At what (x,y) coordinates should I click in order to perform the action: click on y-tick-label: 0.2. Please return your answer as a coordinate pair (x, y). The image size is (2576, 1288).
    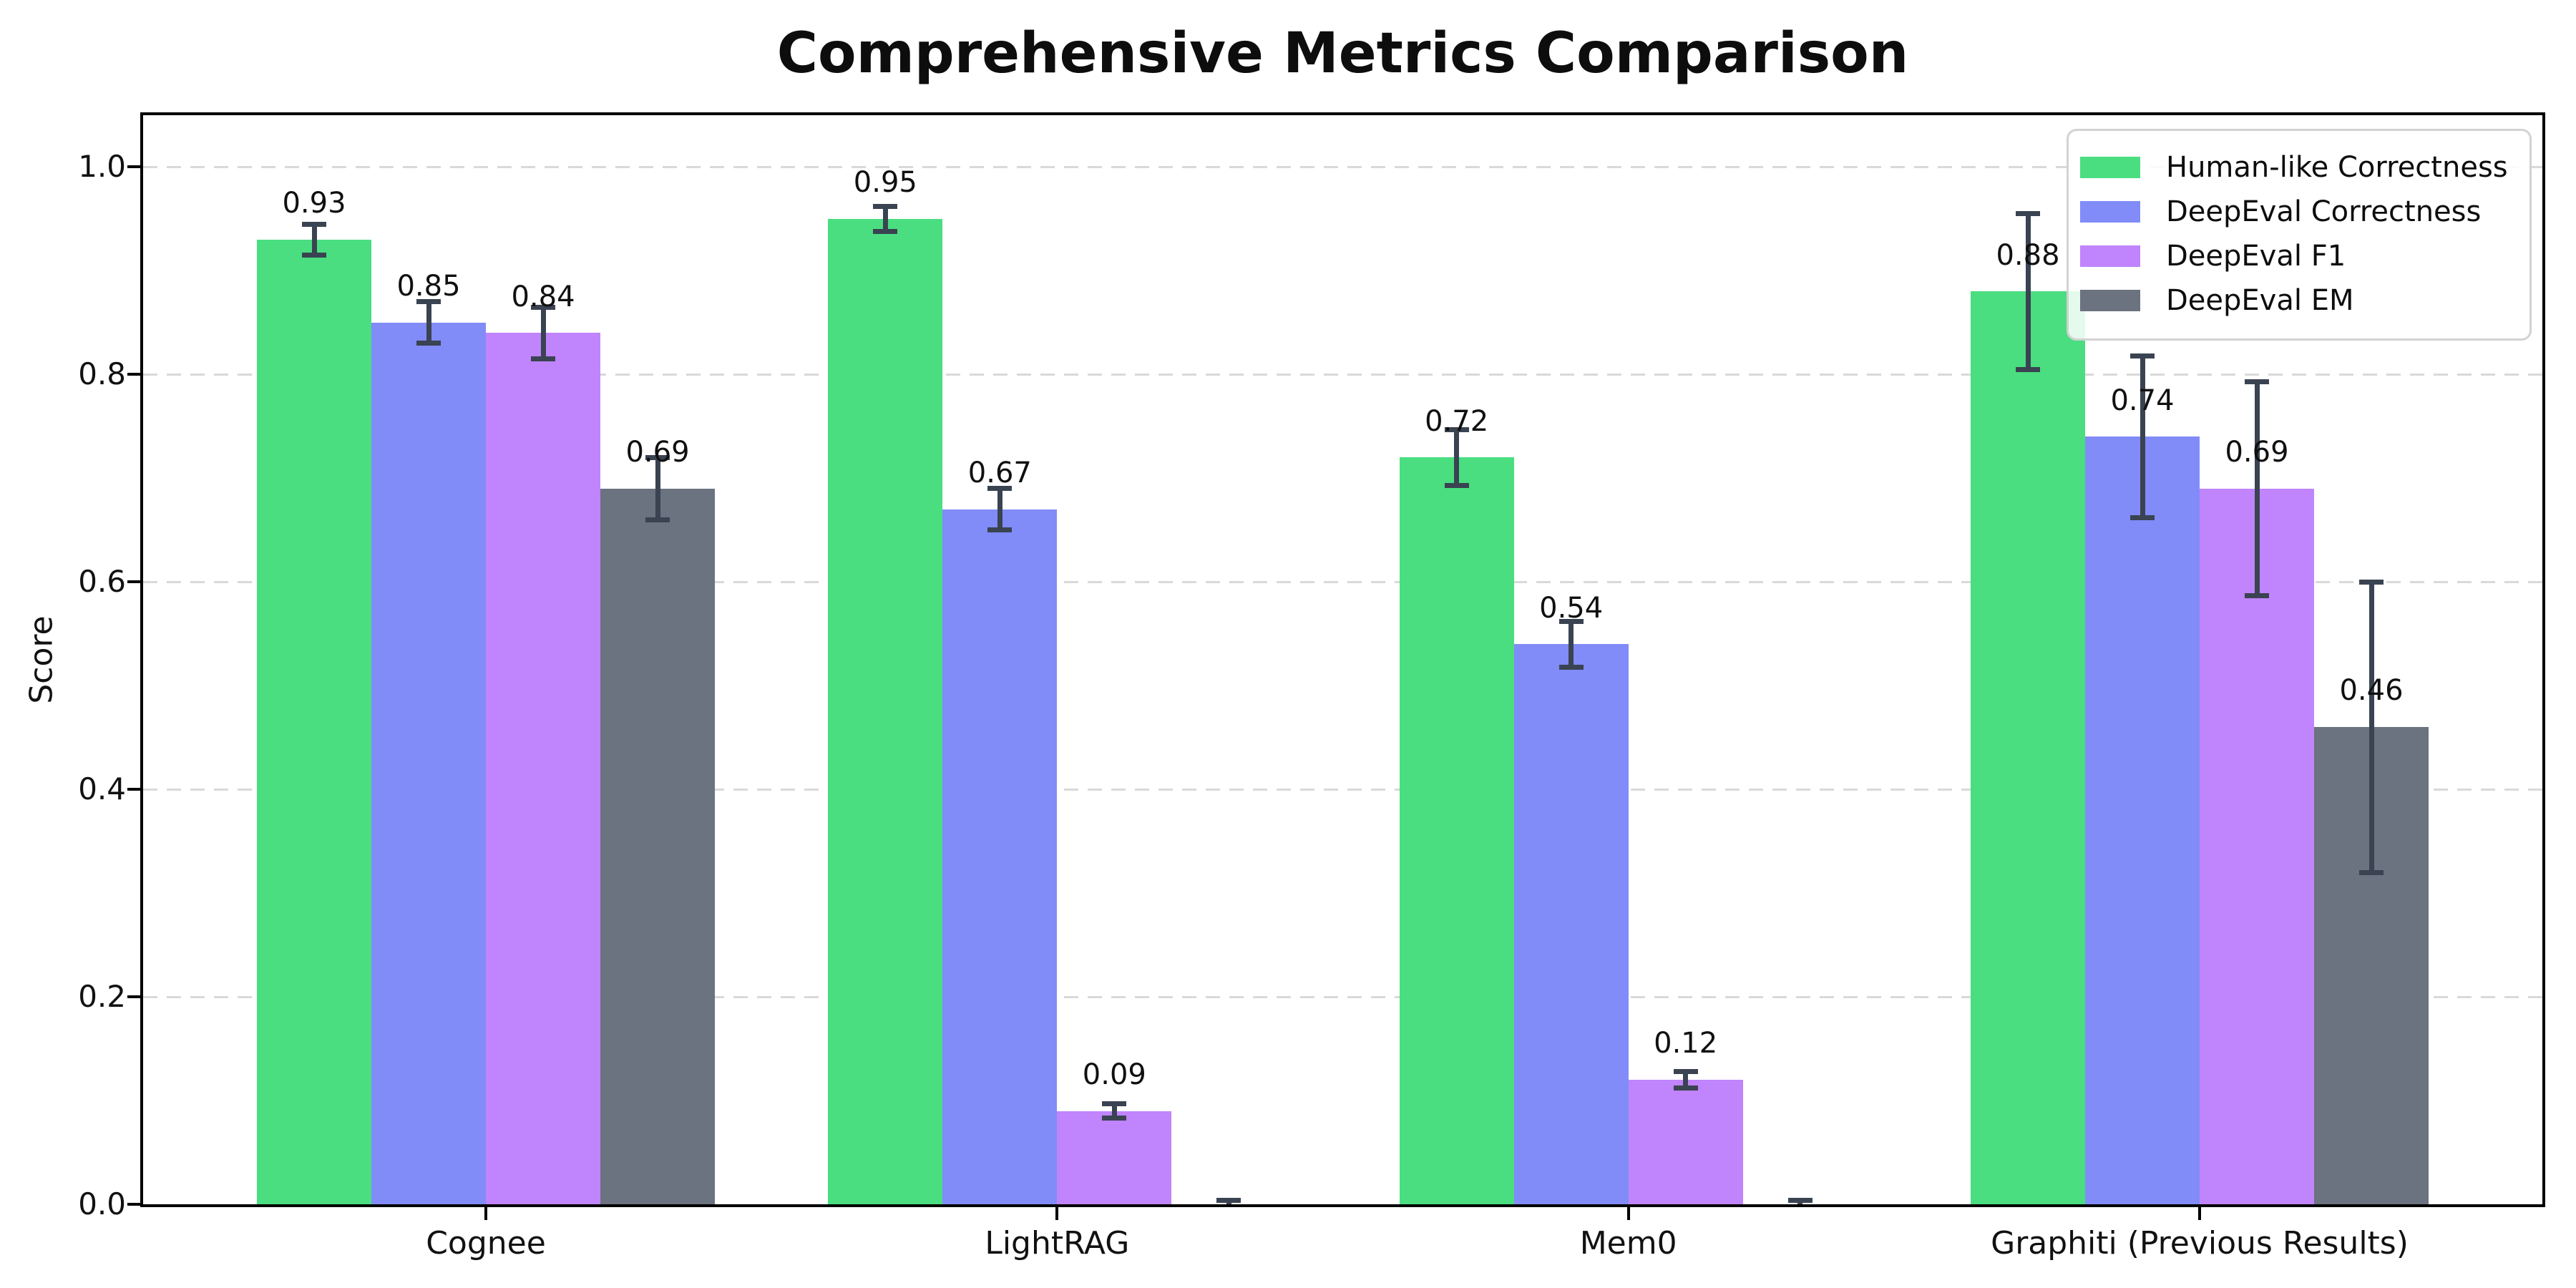
    Looking at the image, I should click on (102, 997).